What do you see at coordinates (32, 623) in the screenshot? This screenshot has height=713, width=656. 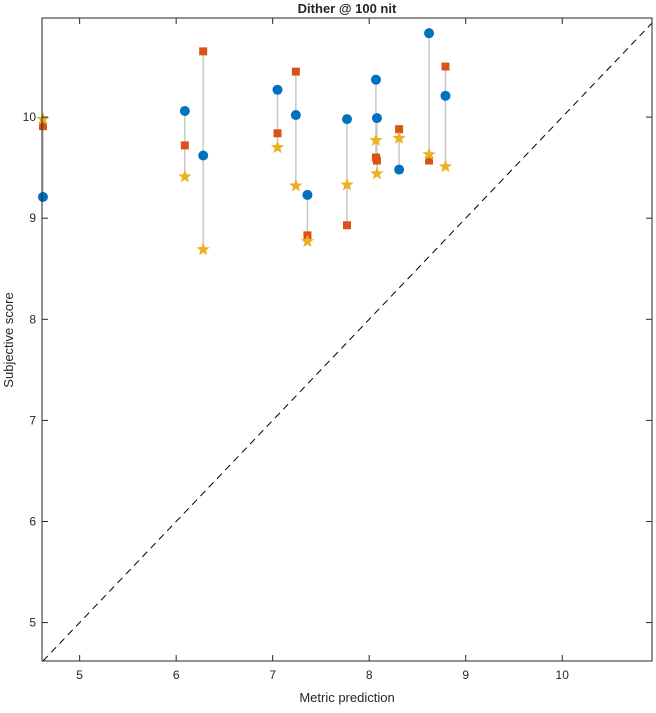 I see `y-tick-label: 5` at bounding box center [32, 623].